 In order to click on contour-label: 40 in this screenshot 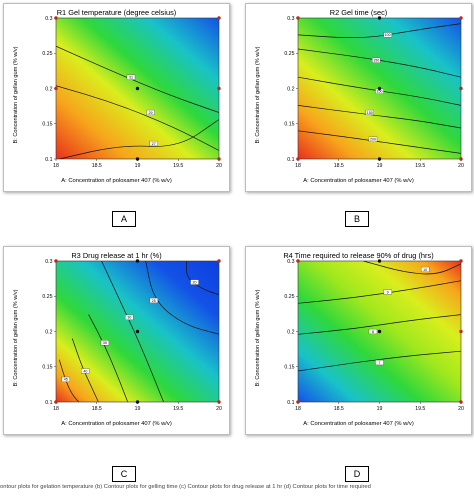, I will do `click(85, 371)`.